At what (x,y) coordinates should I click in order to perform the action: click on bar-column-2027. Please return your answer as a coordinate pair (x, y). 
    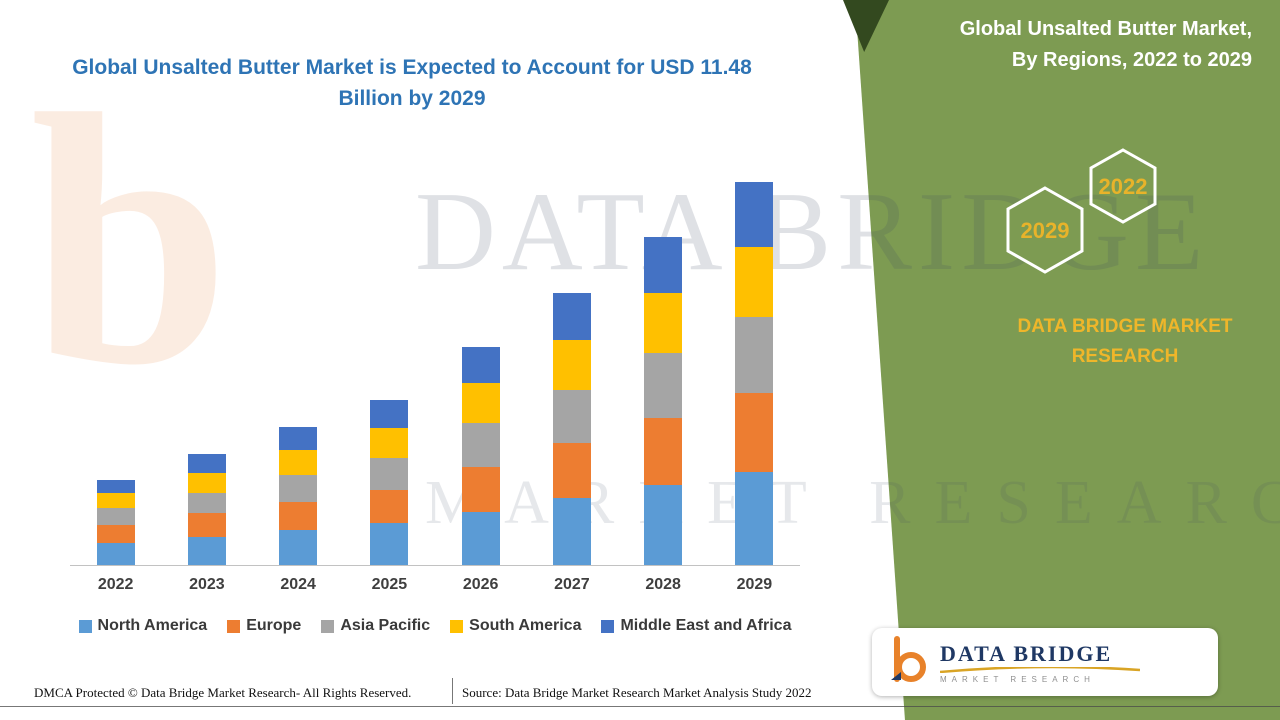
    Looking at the image, I should click on (571, 365).